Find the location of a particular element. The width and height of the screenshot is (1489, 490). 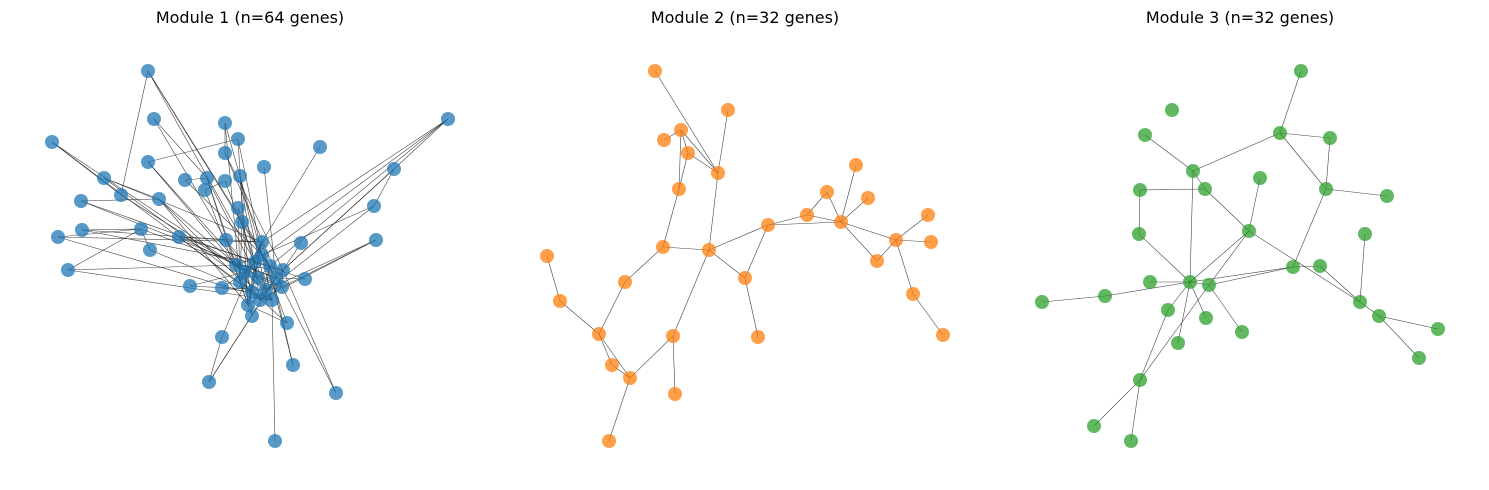

module-2-title: Module 2 (n=32 genes) is located at coordinates (745, 17).